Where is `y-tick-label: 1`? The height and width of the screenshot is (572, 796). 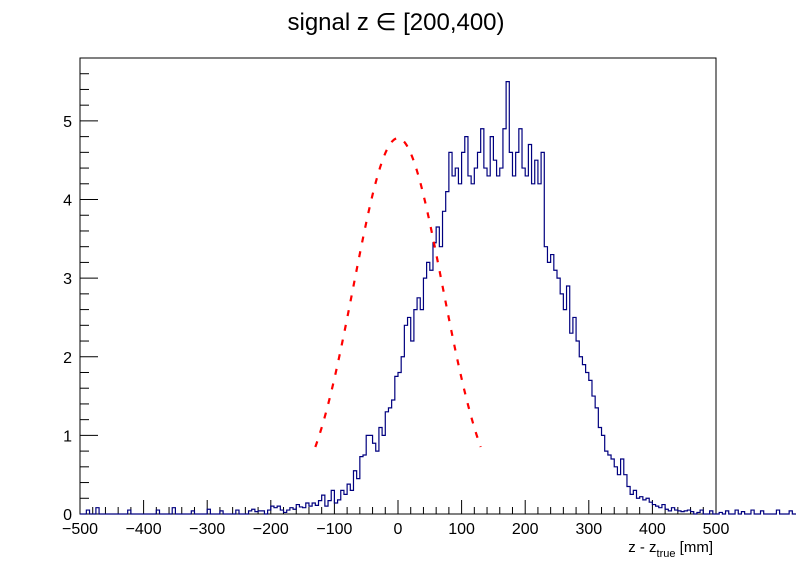
y-tick-label: 1 is located at coordinates (67, 436).